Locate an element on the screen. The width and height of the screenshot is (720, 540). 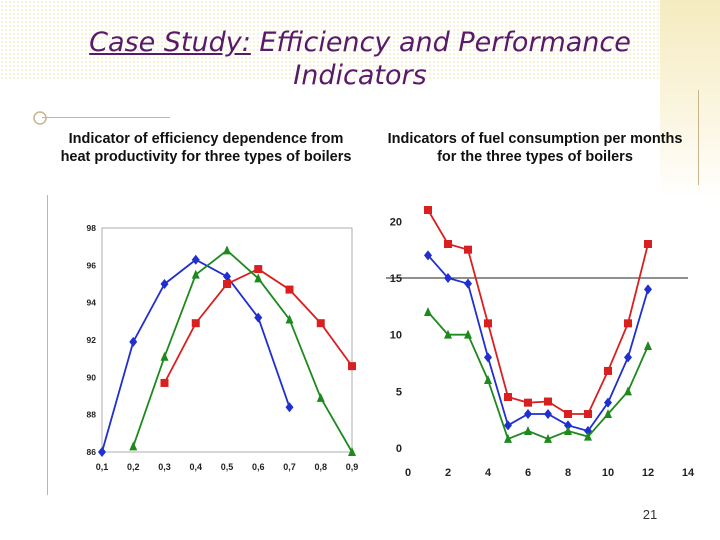
chart2-x-tick-label: 8 is located at coordinates (568, 473).